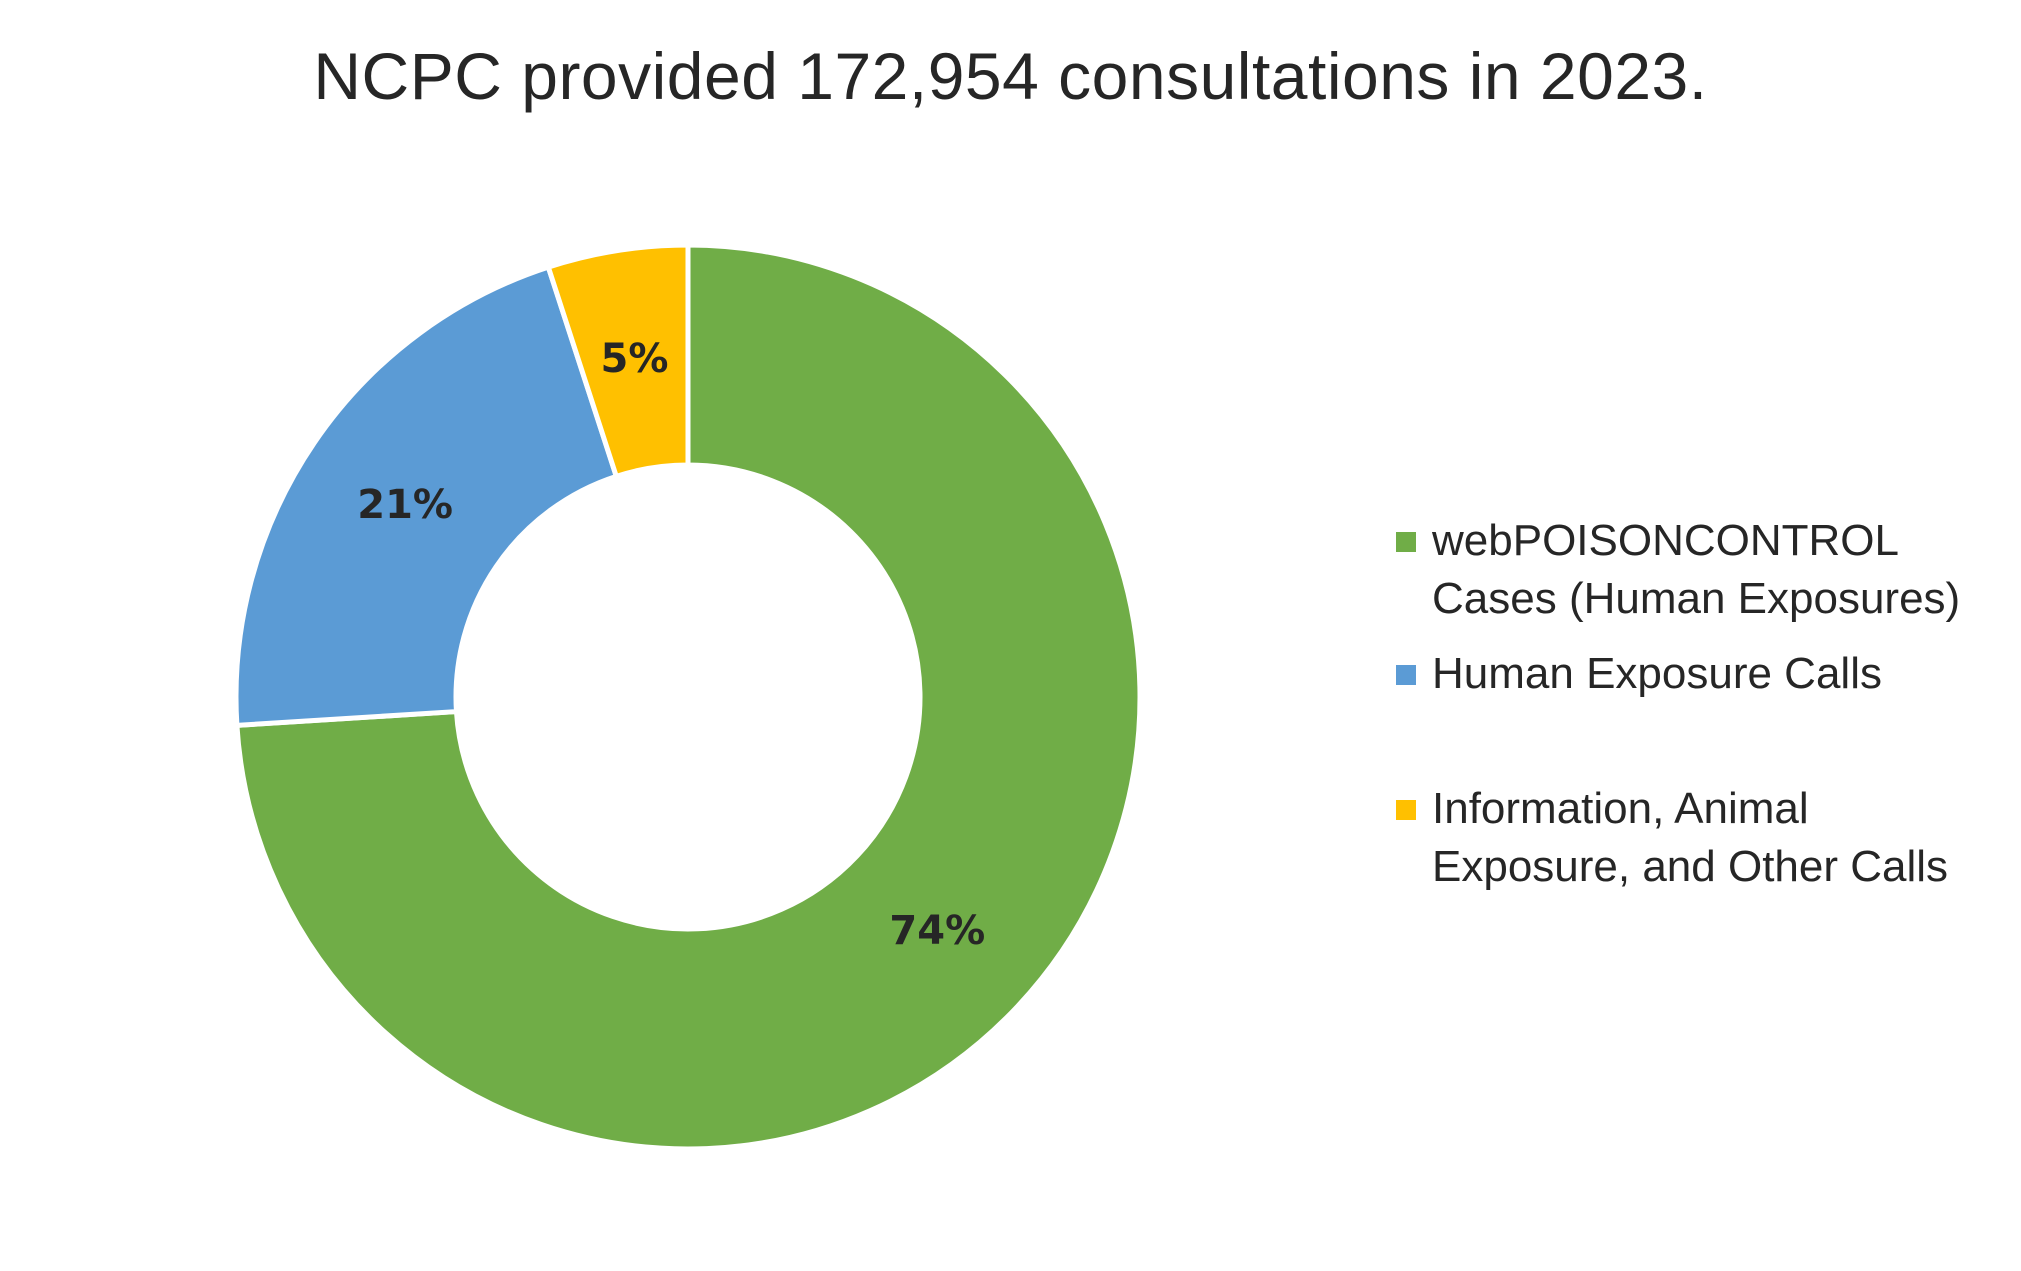 The width and height of the screenshot is (2021, 1271). What do you see at coordinates (1712, 570) in the screenshot?
I see `legend-label-webpoisoncontrol: webPOISONCONTROL Cases (Human Exposures)` at bounding box center [1712, 570].